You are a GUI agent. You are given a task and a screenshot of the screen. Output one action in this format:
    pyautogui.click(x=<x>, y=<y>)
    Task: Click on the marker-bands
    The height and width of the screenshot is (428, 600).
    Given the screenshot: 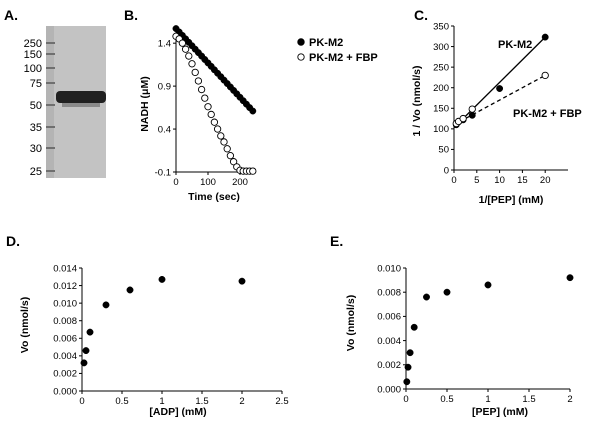 What is the action you would take?
    pyautogui.click(x=50, y=107)
    